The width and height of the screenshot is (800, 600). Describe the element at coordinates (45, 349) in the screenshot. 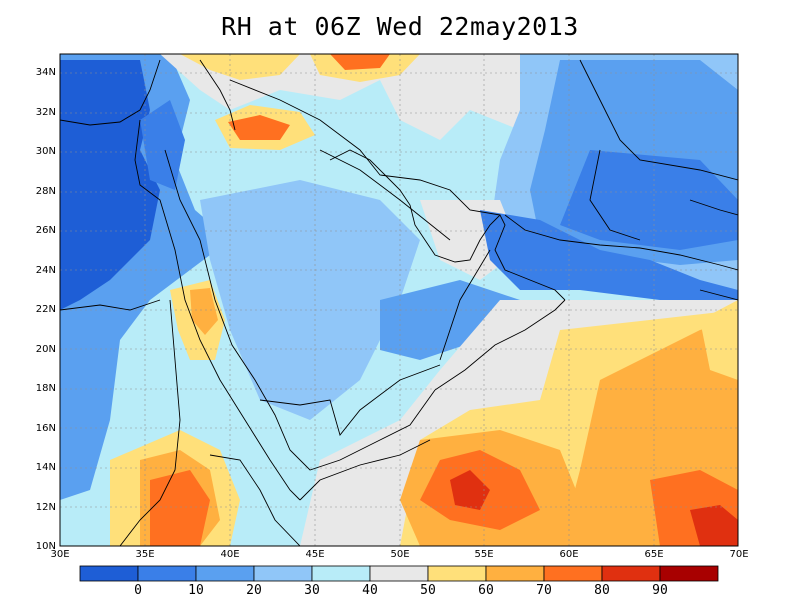

I see `lat-label: 20N` at that location.